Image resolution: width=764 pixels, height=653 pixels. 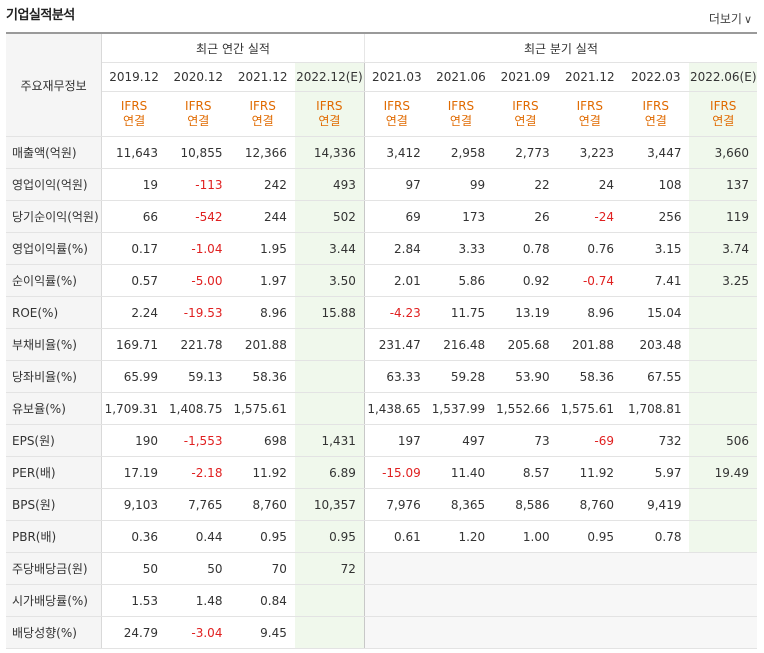 I want to click on row-label: PER(배), so click(x=54, y=472).